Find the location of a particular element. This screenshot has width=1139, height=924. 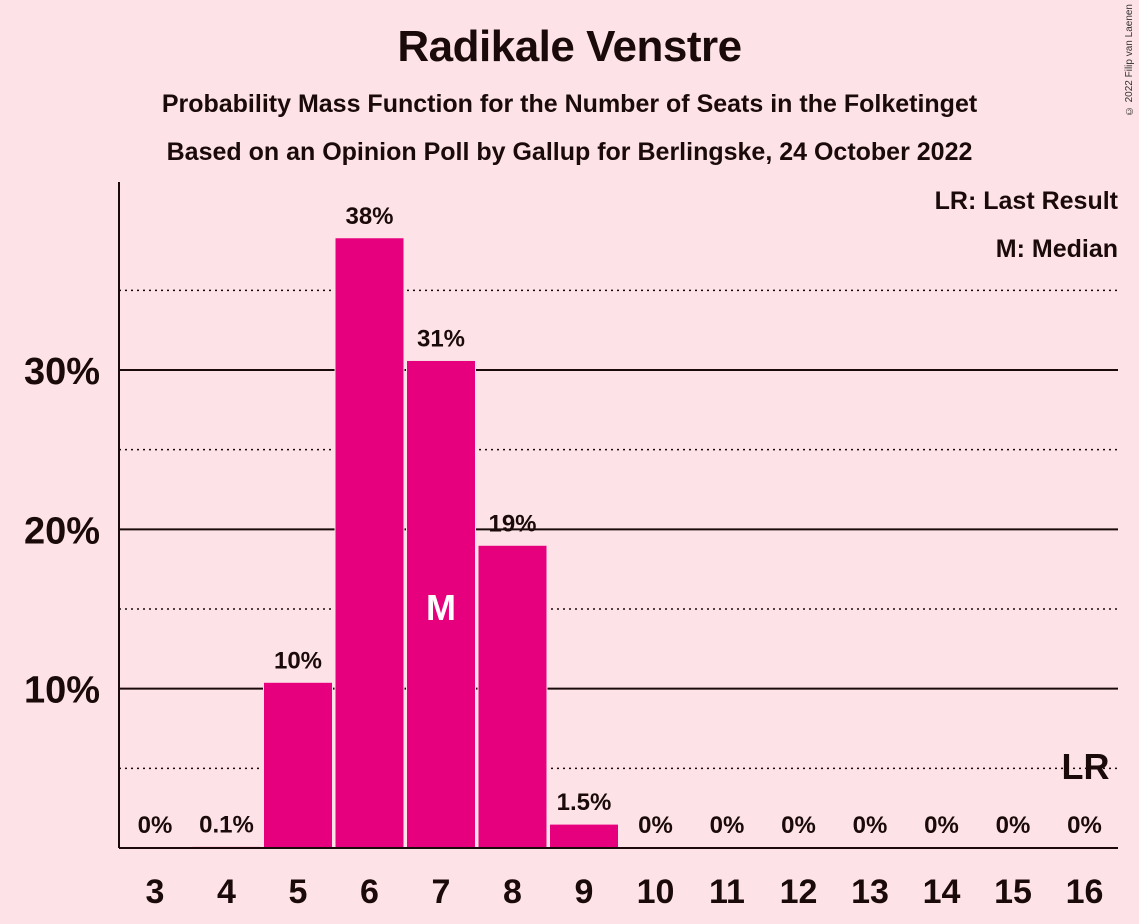

x-tick-label: 14 is located at coordinates (942, 892).